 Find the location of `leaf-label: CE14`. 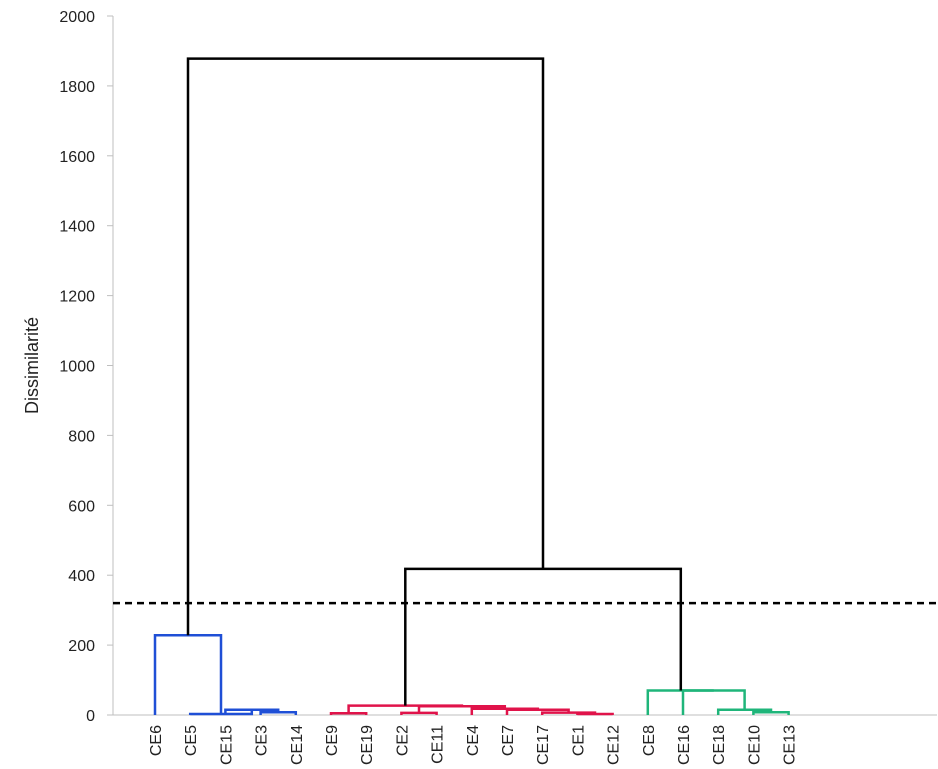

leaf-label: CE14 is located at coordinates (297, 745).